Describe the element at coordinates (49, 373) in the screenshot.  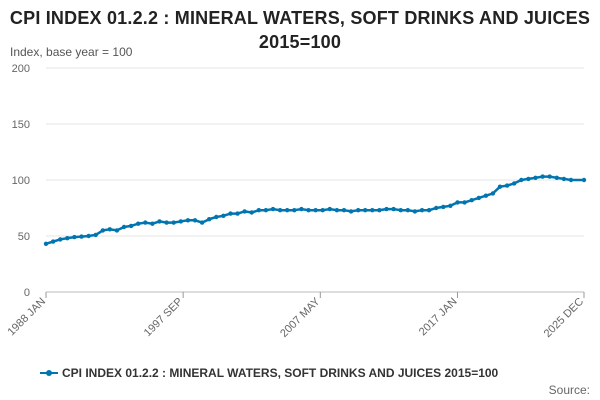
I see `legend-line-marker-icon` at that location.